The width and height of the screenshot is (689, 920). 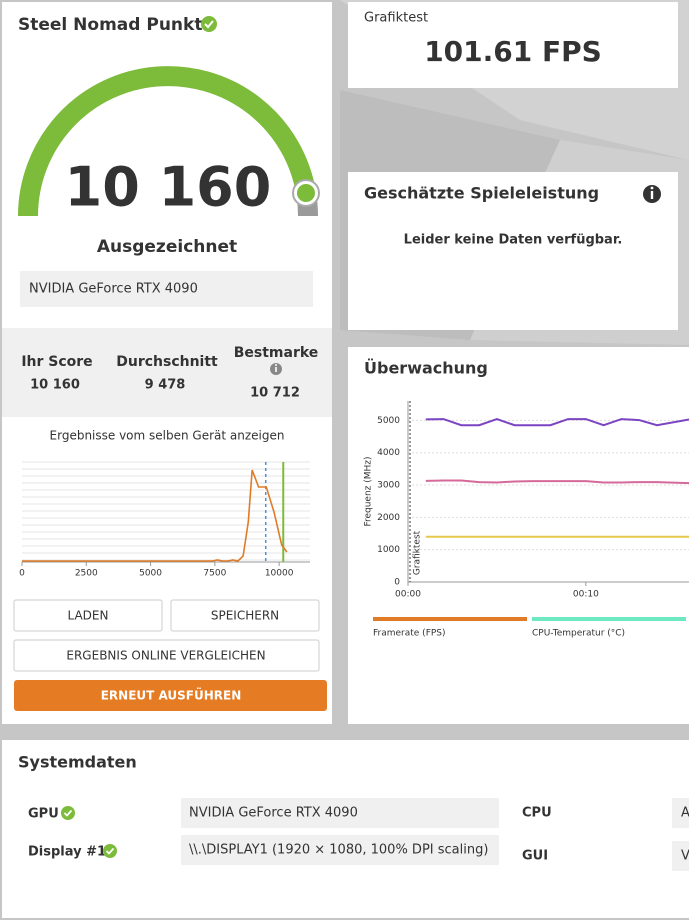 What do you see at coordinates (418, 552) in the screenshot?
I see `phase-label: Grafiktest` at bounding box center [418, 552].